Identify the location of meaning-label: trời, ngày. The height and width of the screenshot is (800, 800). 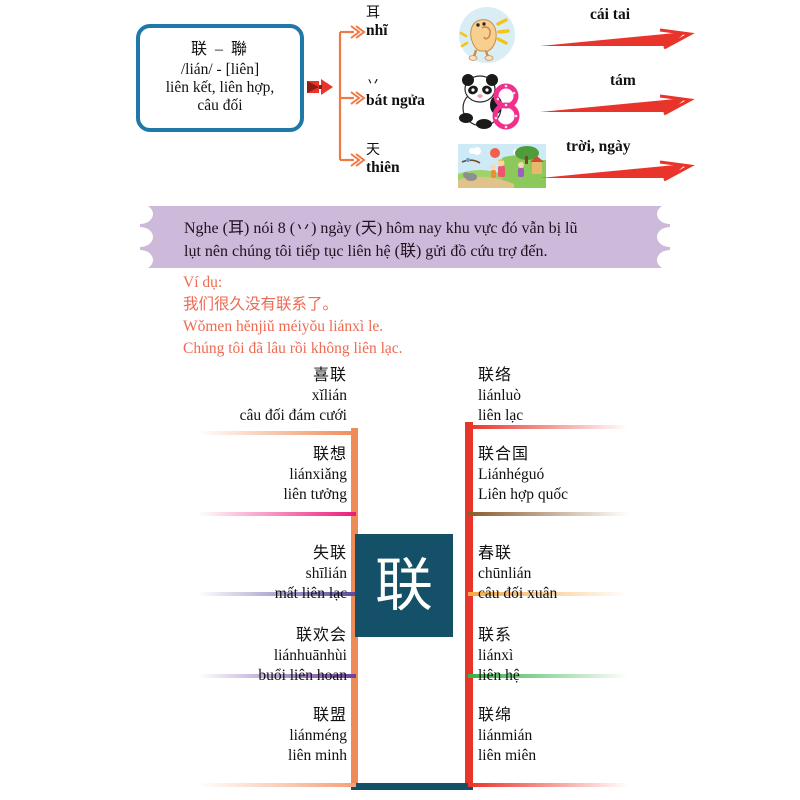
(598, 146).